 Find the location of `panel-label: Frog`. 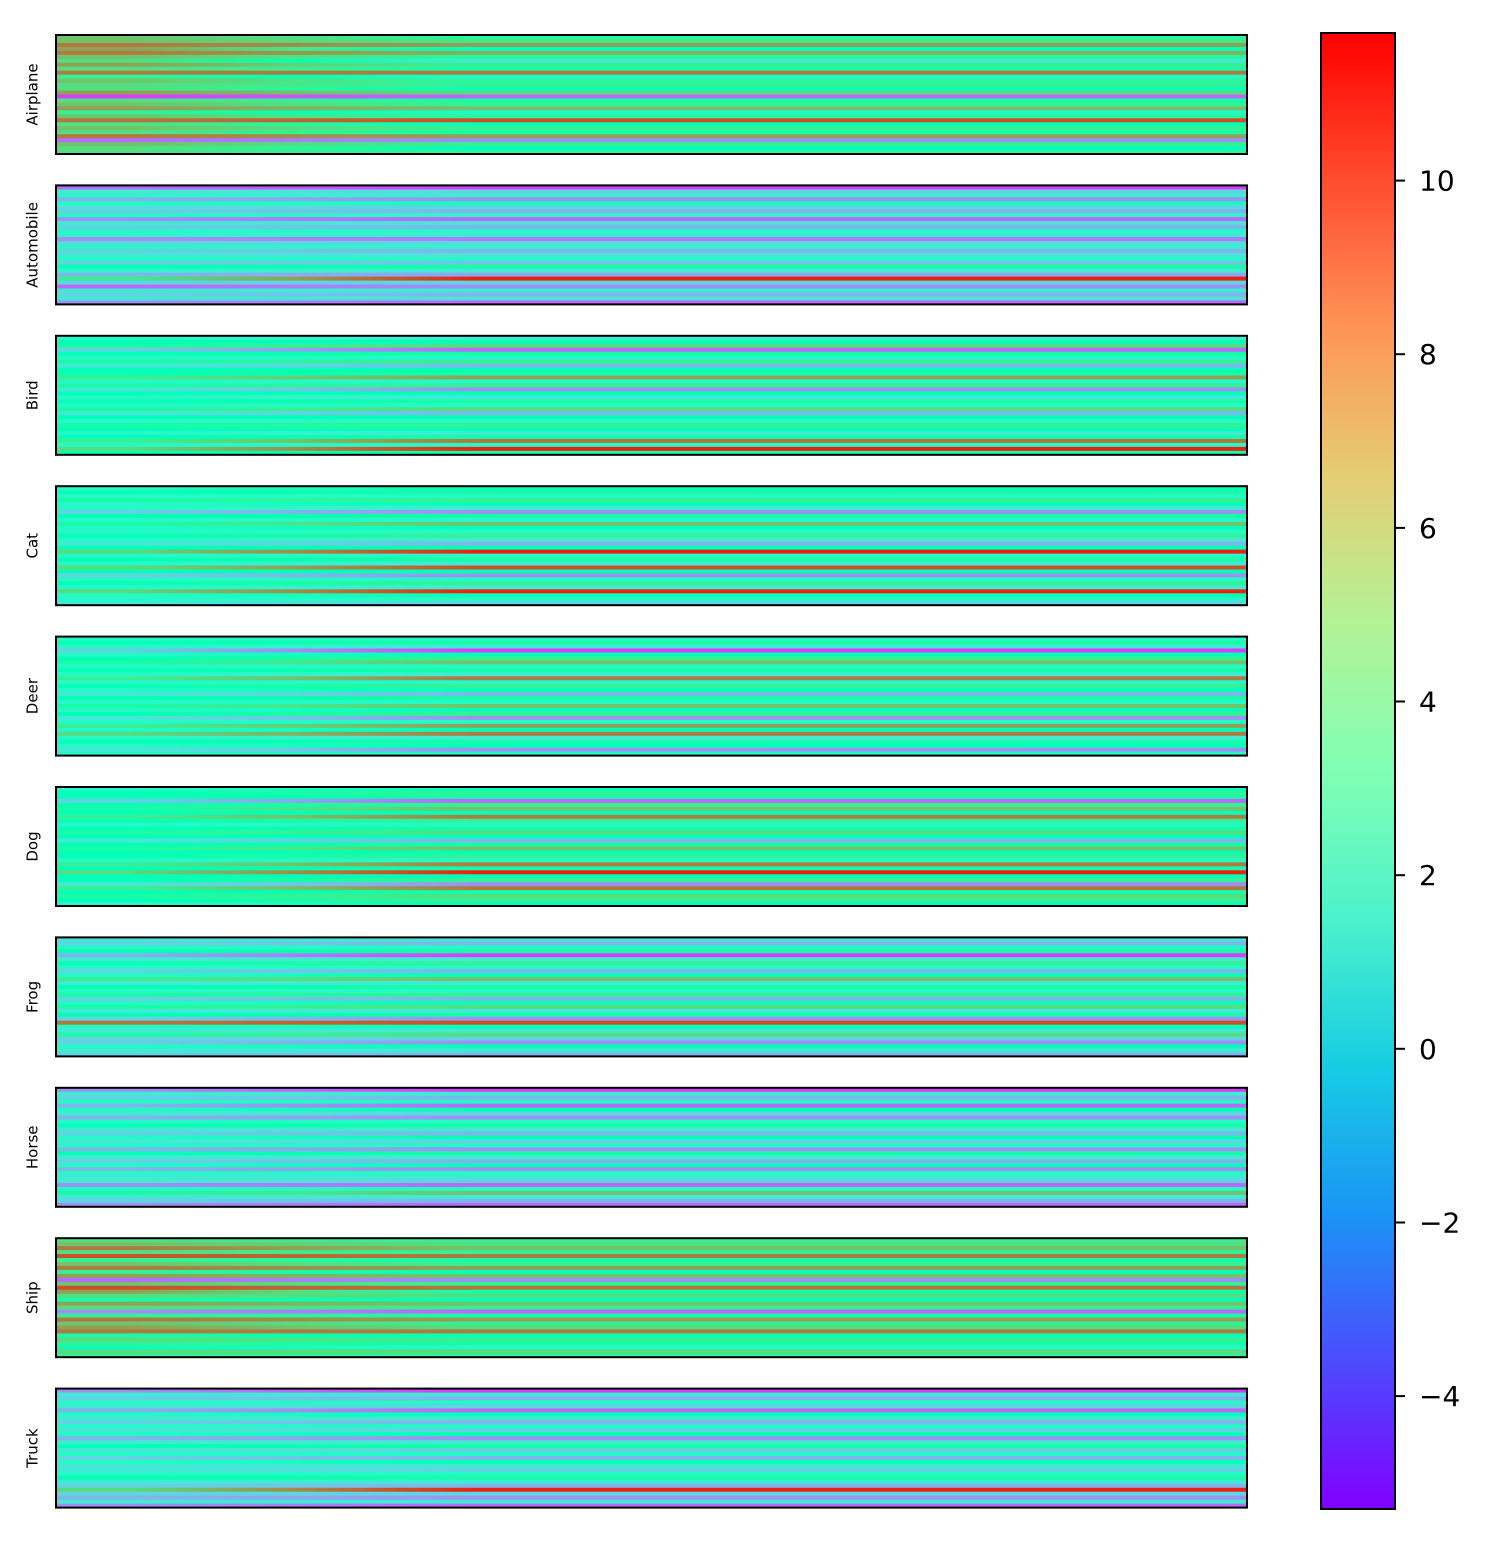

panel-label: Frog is located at coordinates (33, 997).